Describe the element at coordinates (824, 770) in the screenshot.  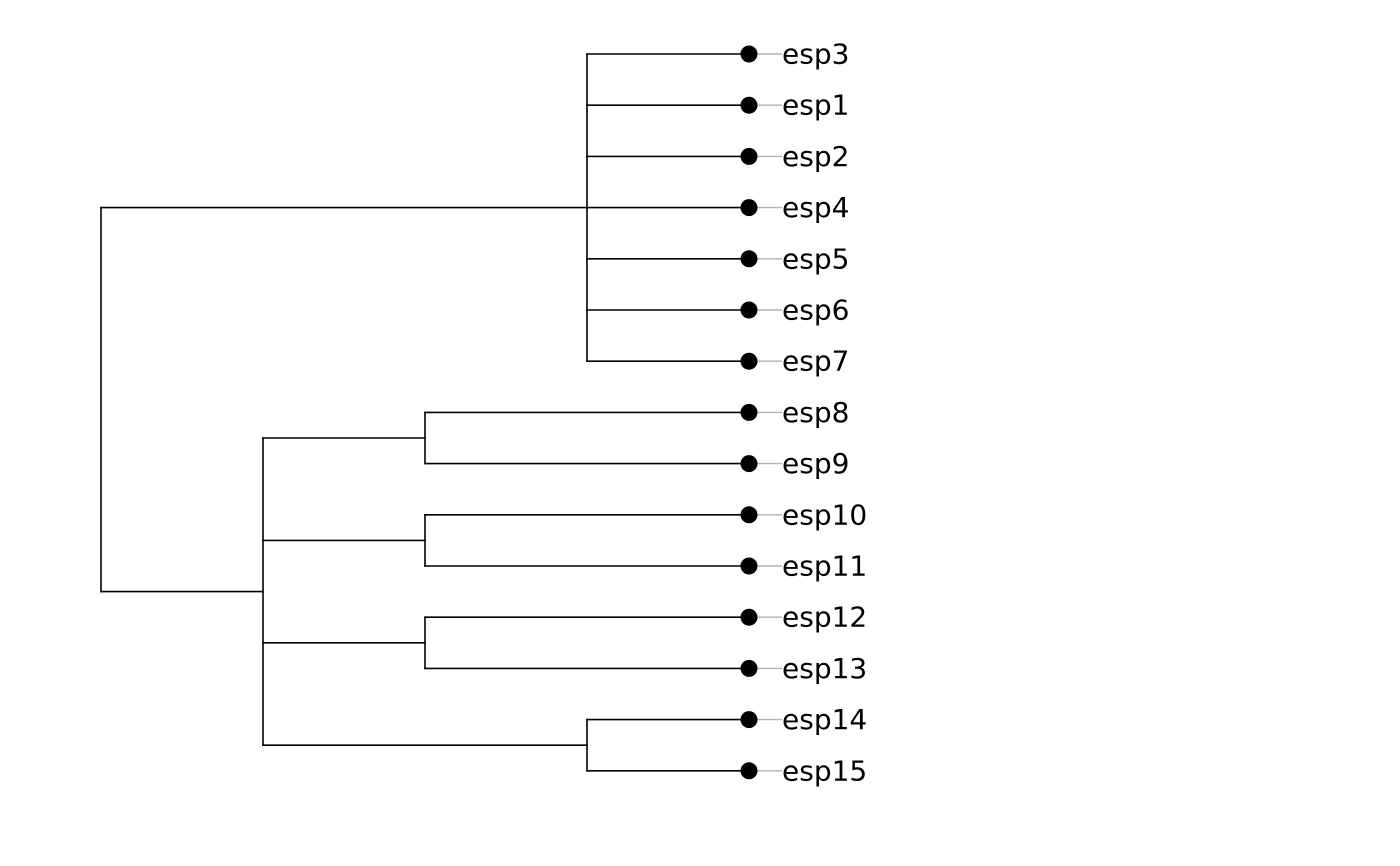
I see `tip-label: esp15` at that location.